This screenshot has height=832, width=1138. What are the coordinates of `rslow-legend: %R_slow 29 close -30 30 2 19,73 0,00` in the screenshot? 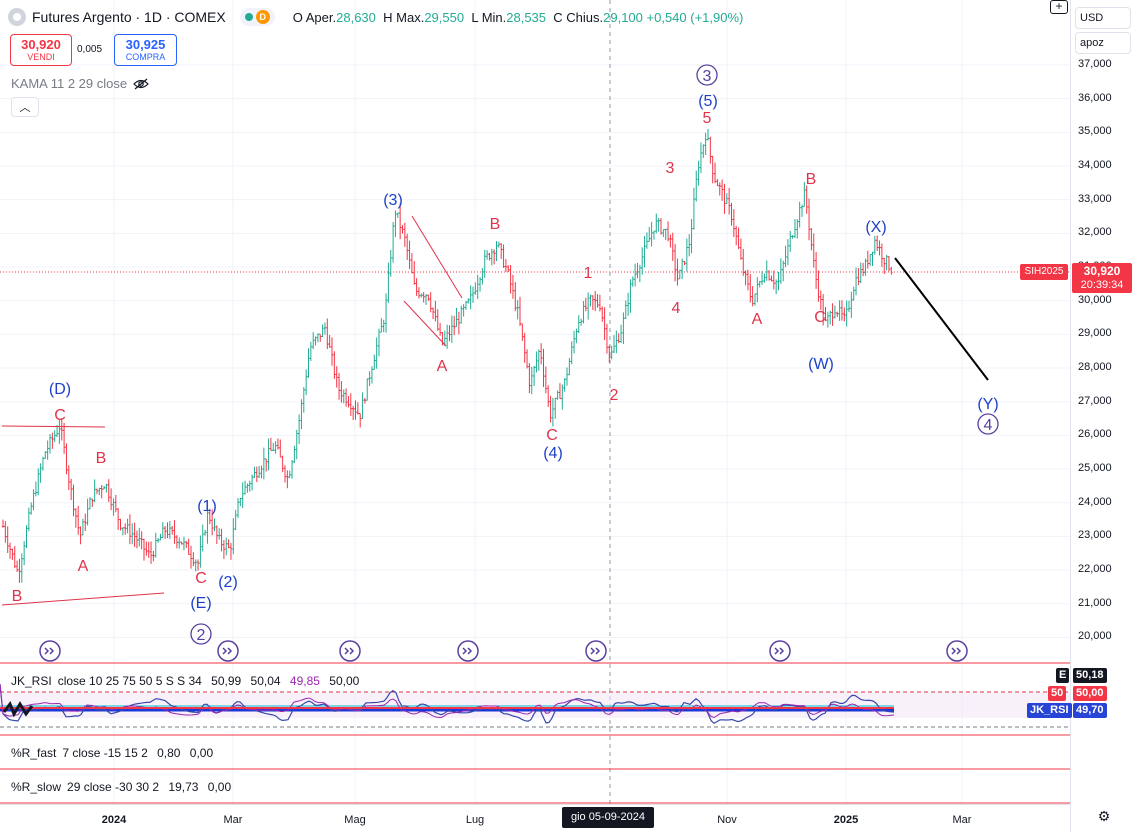 It's located at (121, 787).